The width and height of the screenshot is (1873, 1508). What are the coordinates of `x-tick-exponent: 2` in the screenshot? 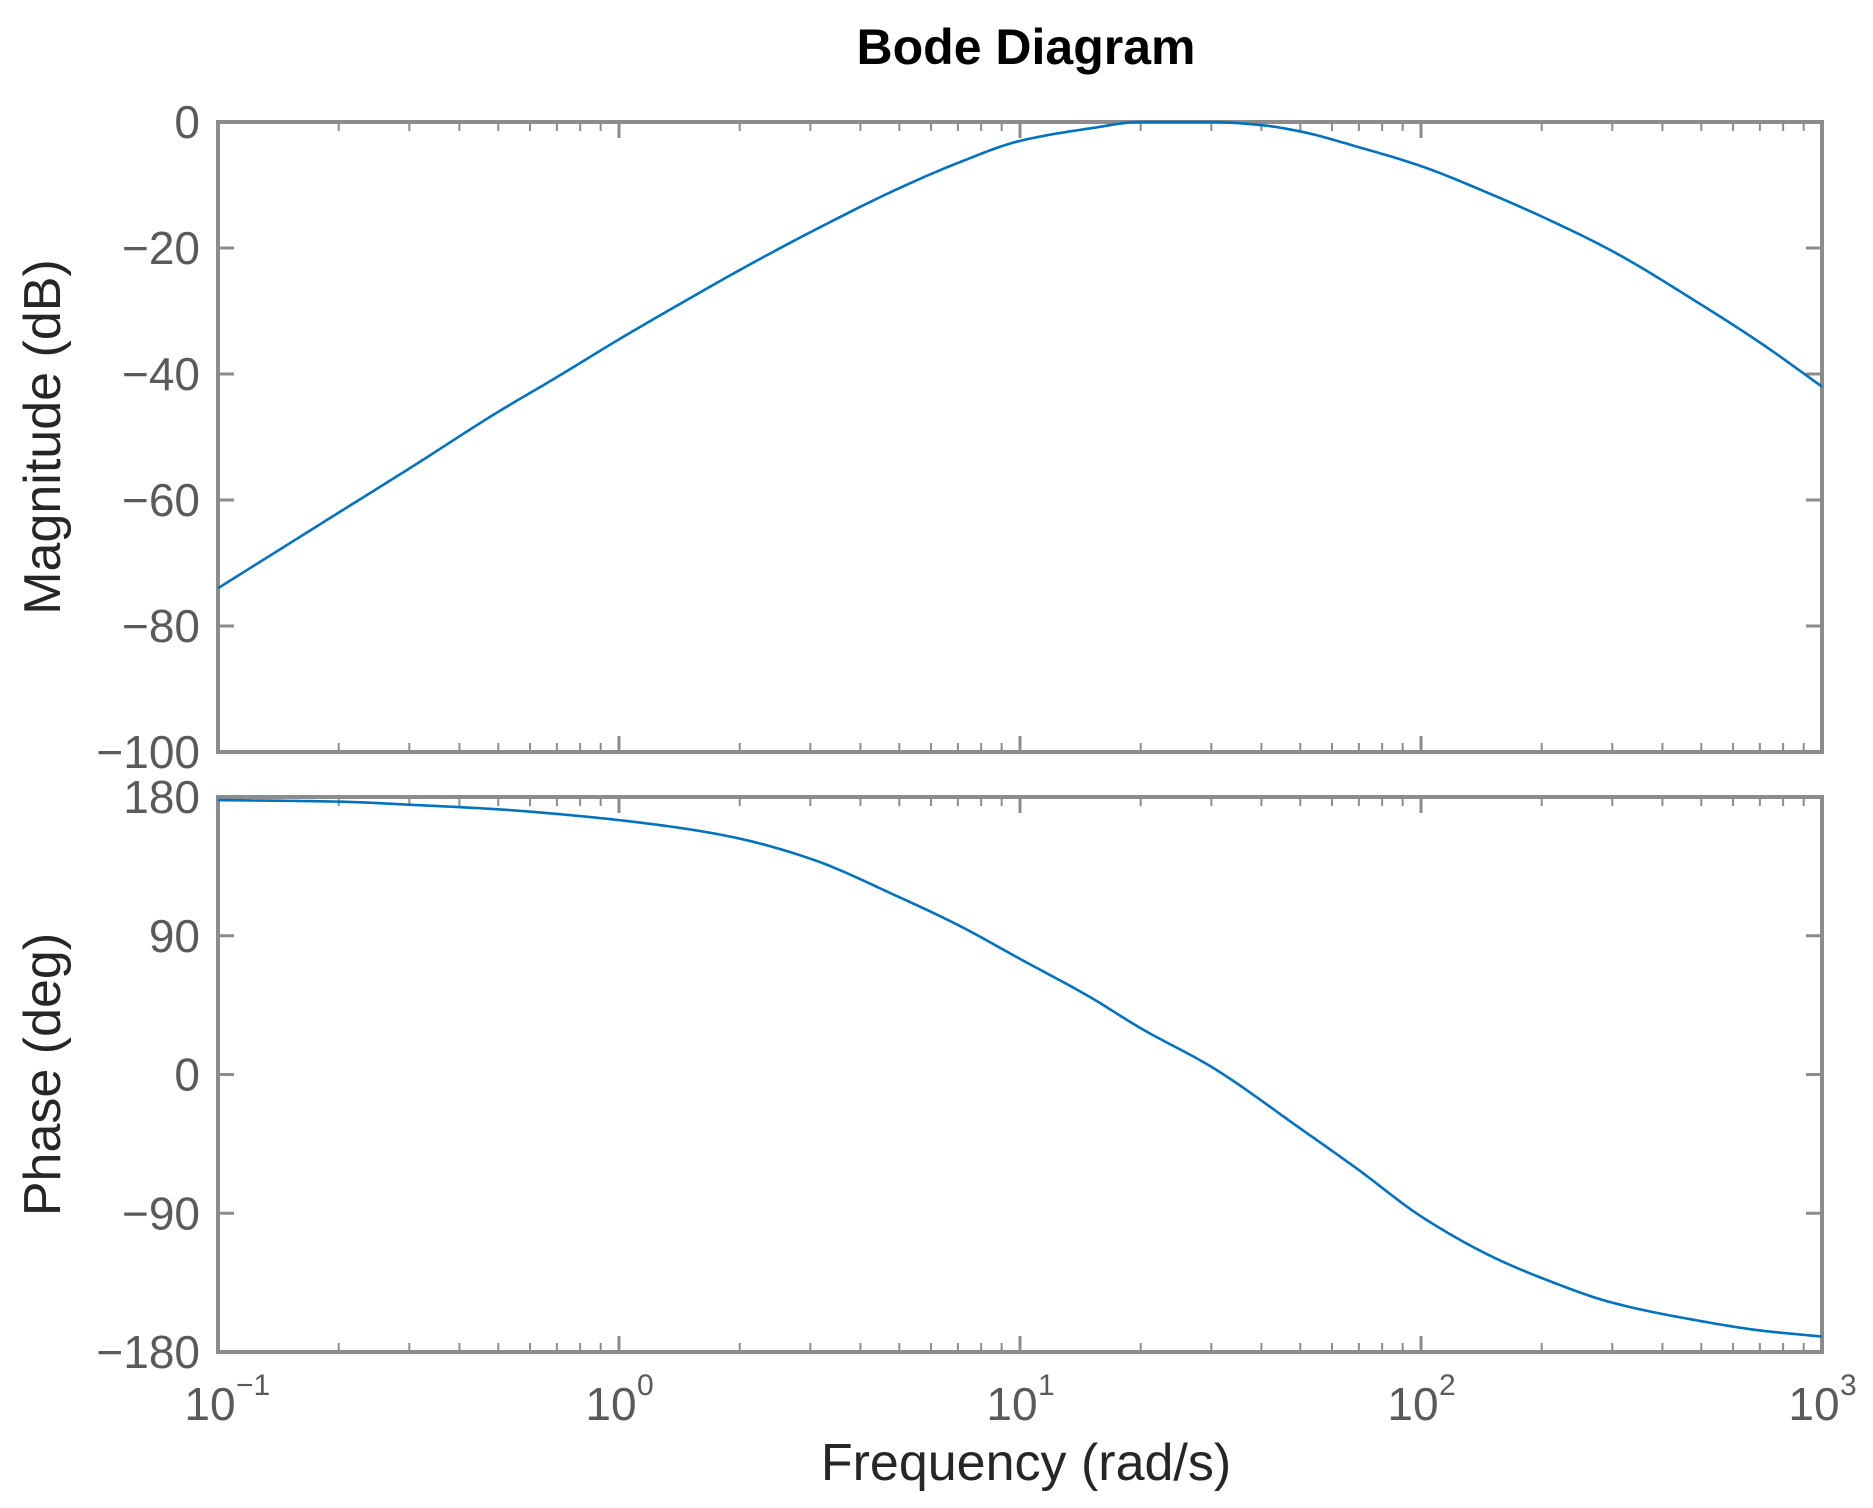 It's located at (1447, 1385).